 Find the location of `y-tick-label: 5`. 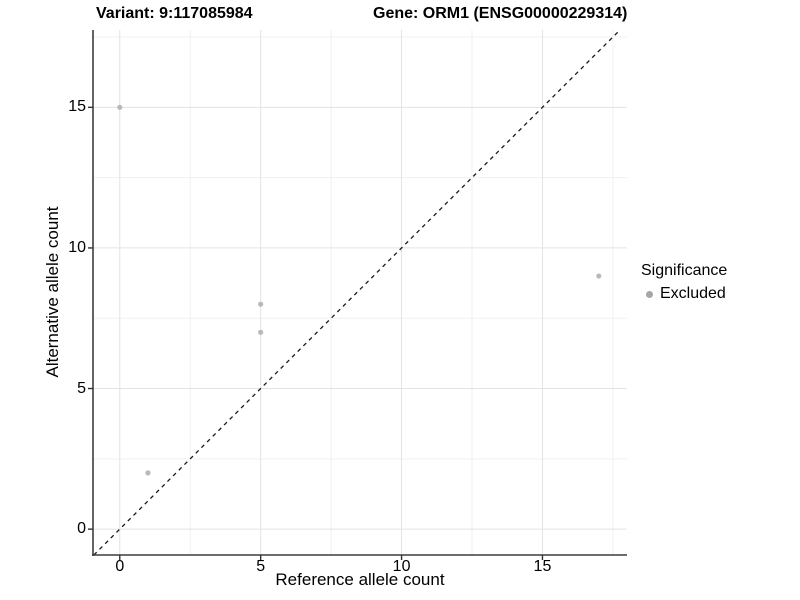

y-tick-label: 5 is located at coordinates (81, 388).